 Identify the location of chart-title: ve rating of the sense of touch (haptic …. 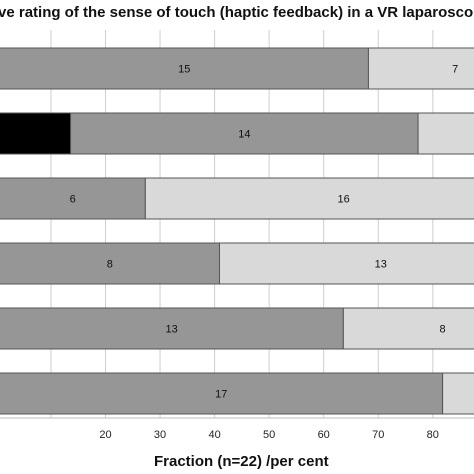
(236, 12).